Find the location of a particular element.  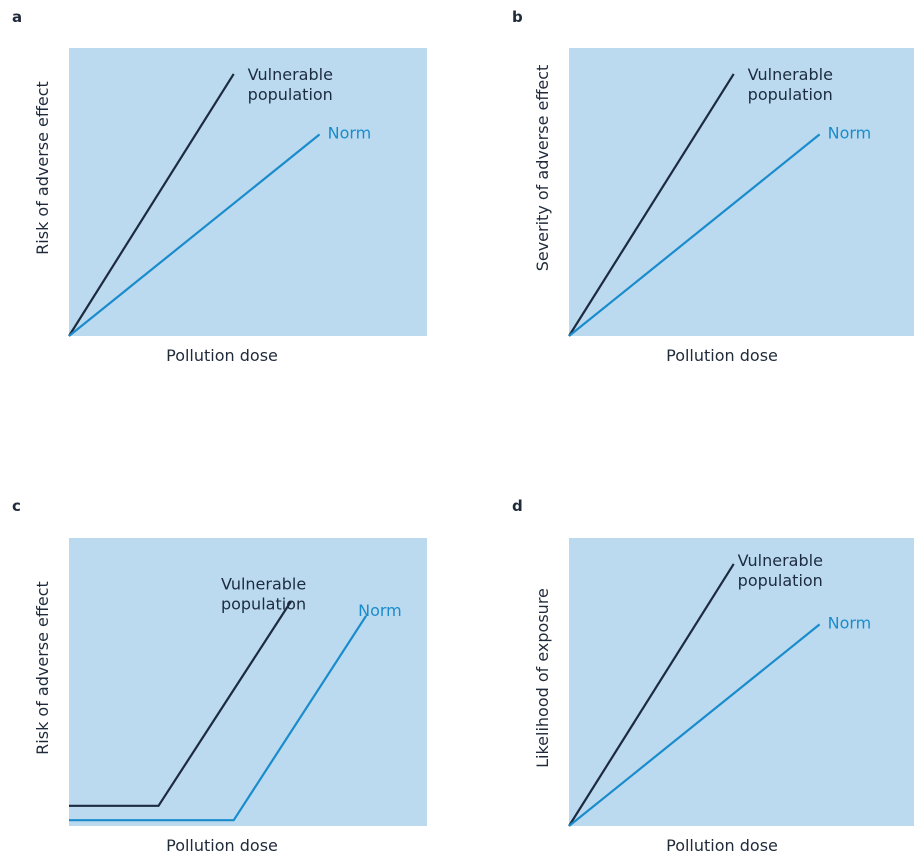

panel-letter-a: a is located at coordinates (17, 17).